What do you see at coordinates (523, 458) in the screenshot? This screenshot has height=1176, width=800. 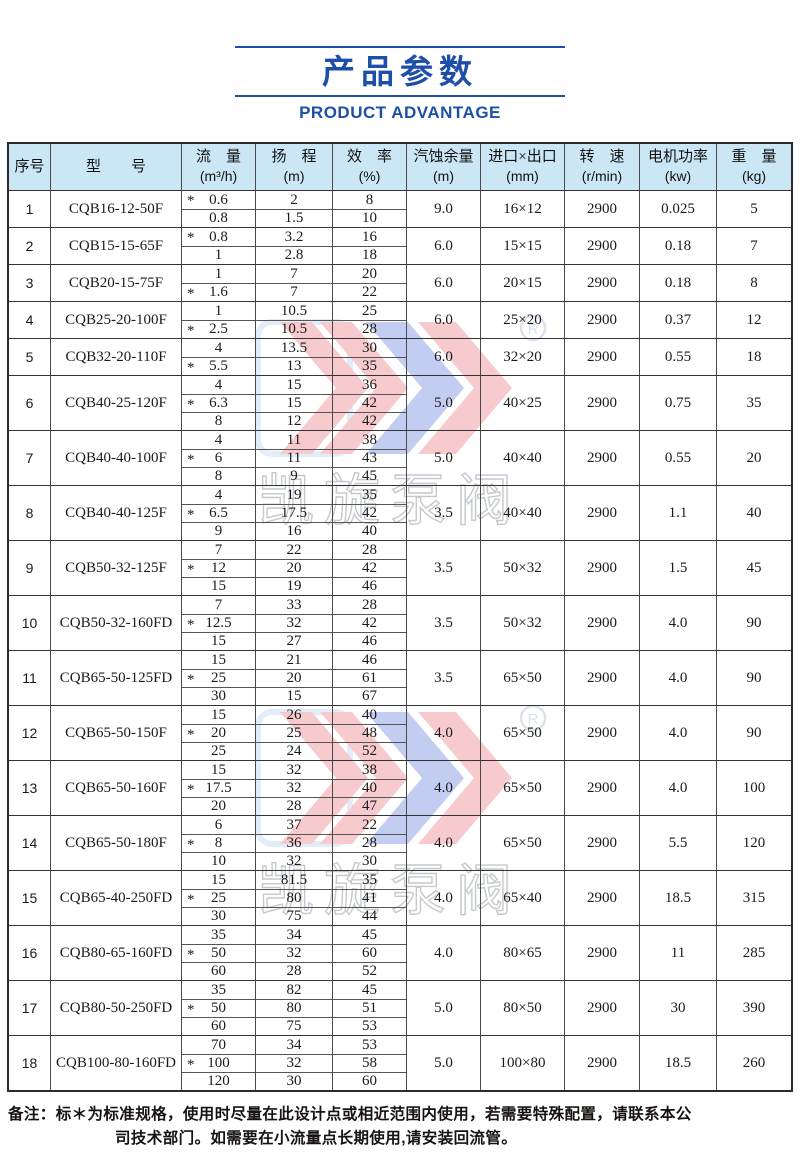 I see `inlet-outlet-value: 40×40` at bounding box center [523, 458].